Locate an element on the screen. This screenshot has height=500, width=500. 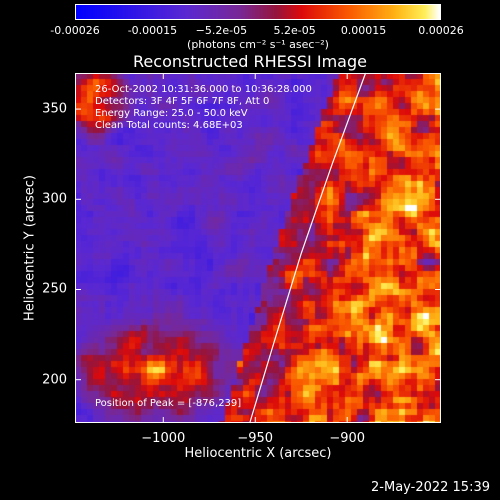
y-tick-label: 200 is located at coordinates (54, 380).